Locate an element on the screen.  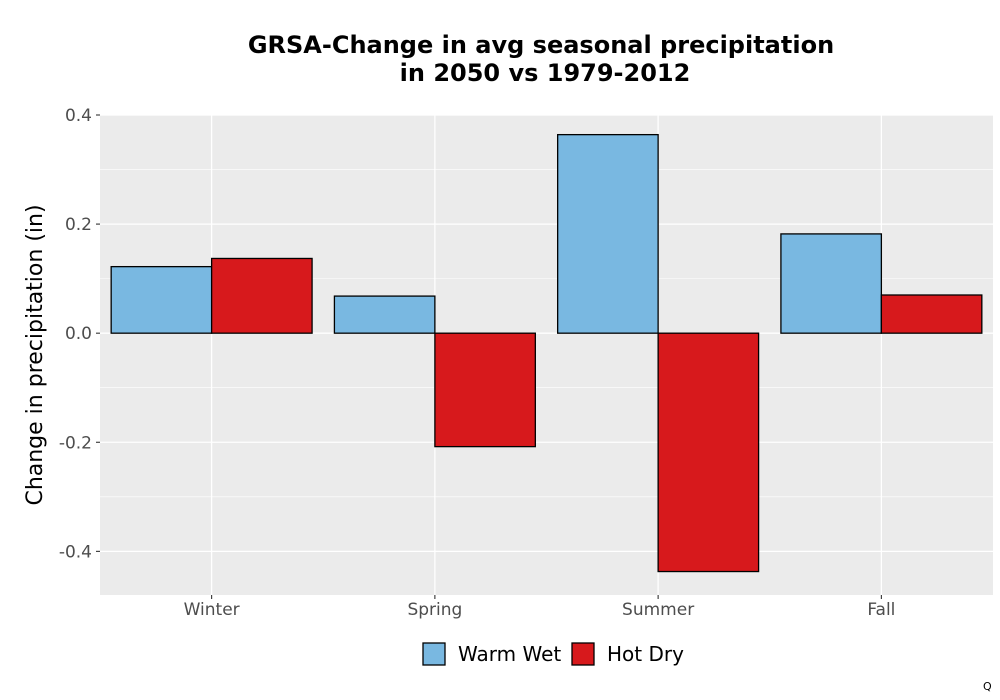
x-tick-label: Spring is located at coordinates (434, 610).